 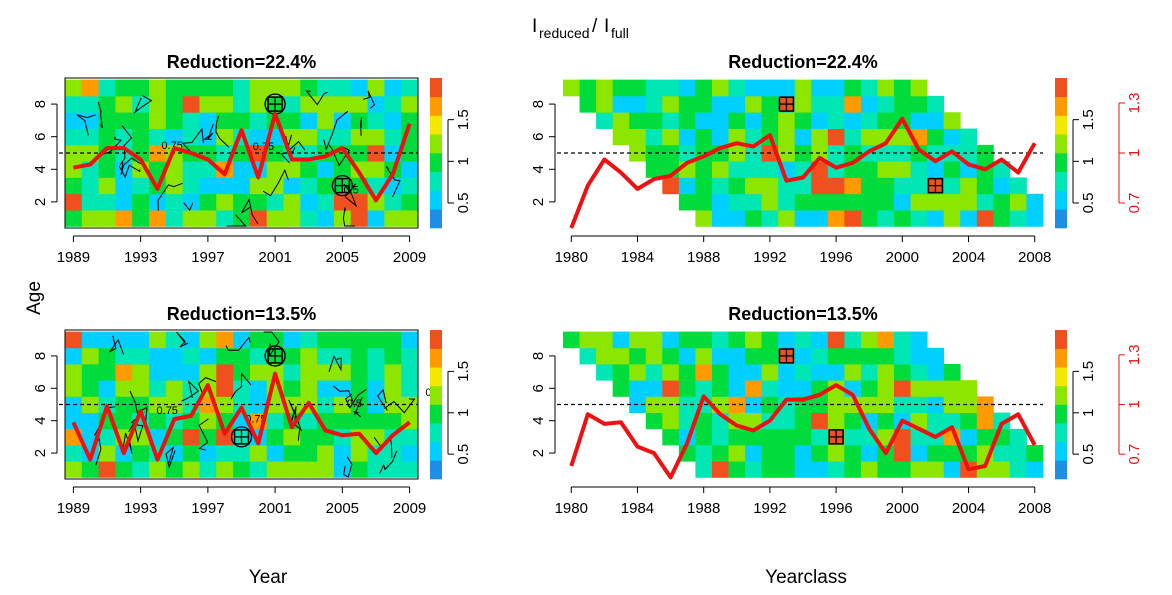 I want to click on y-tick-label: 2, so click(x=40, y=453).